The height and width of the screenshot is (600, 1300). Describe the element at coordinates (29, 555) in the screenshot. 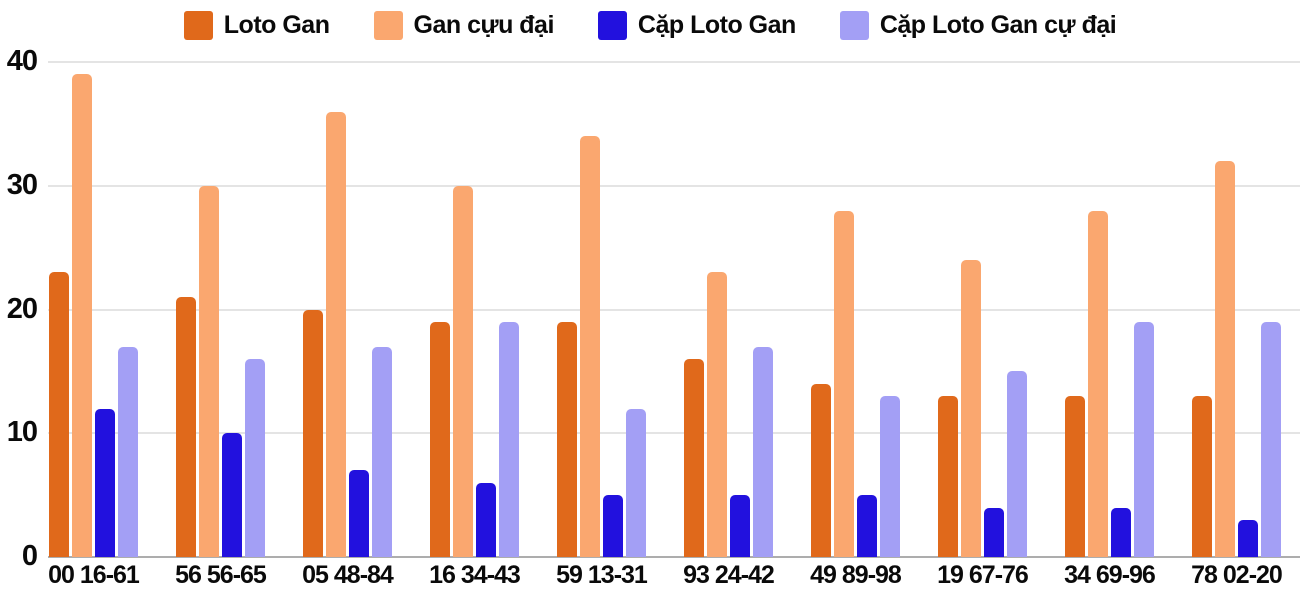

I see `y-axis-tick-label: 0` at that location.